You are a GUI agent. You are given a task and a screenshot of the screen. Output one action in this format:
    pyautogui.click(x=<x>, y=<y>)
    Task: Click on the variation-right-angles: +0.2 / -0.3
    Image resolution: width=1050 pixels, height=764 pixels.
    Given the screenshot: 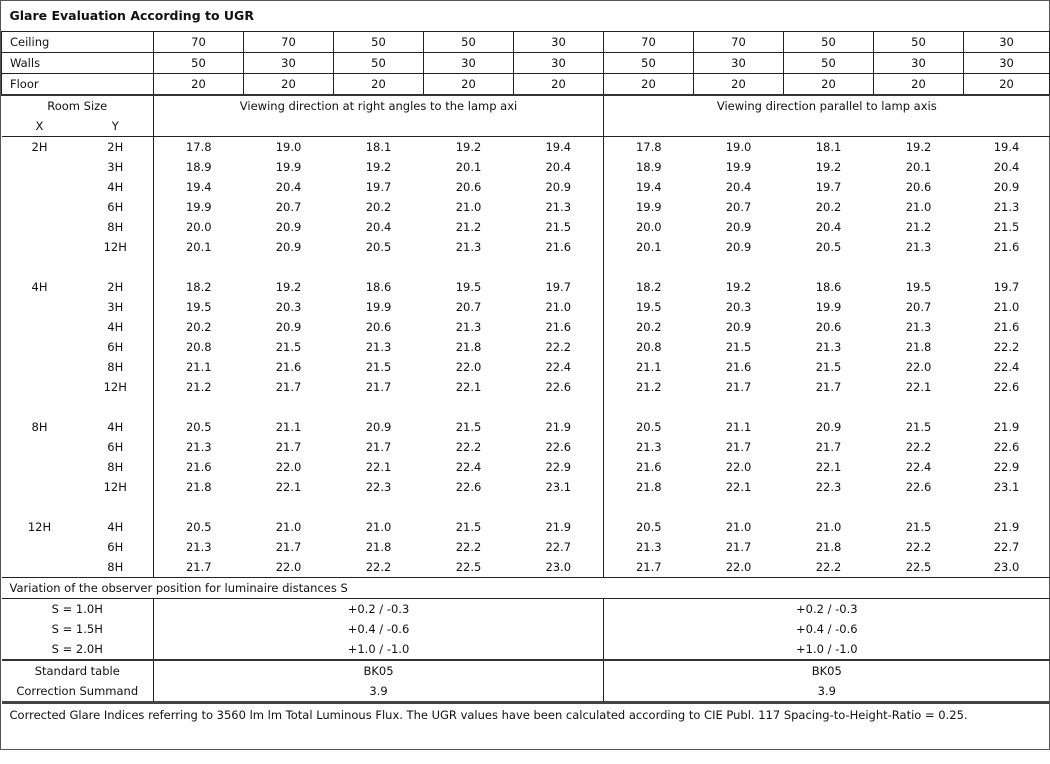 What is the action you would take?
    pyautogui.click(x=379, y=609)
    